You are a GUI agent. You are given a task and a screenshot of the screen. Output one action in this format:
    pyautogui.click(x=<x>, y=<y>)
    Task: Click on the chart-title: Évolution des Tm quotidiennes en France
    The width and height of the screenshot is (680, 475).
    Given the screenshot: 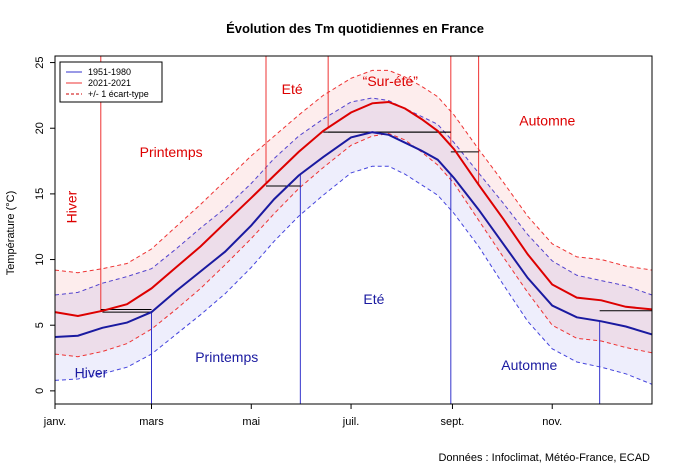 What is the action you would take?
    pyautogui.click(x=355, y=28)
    